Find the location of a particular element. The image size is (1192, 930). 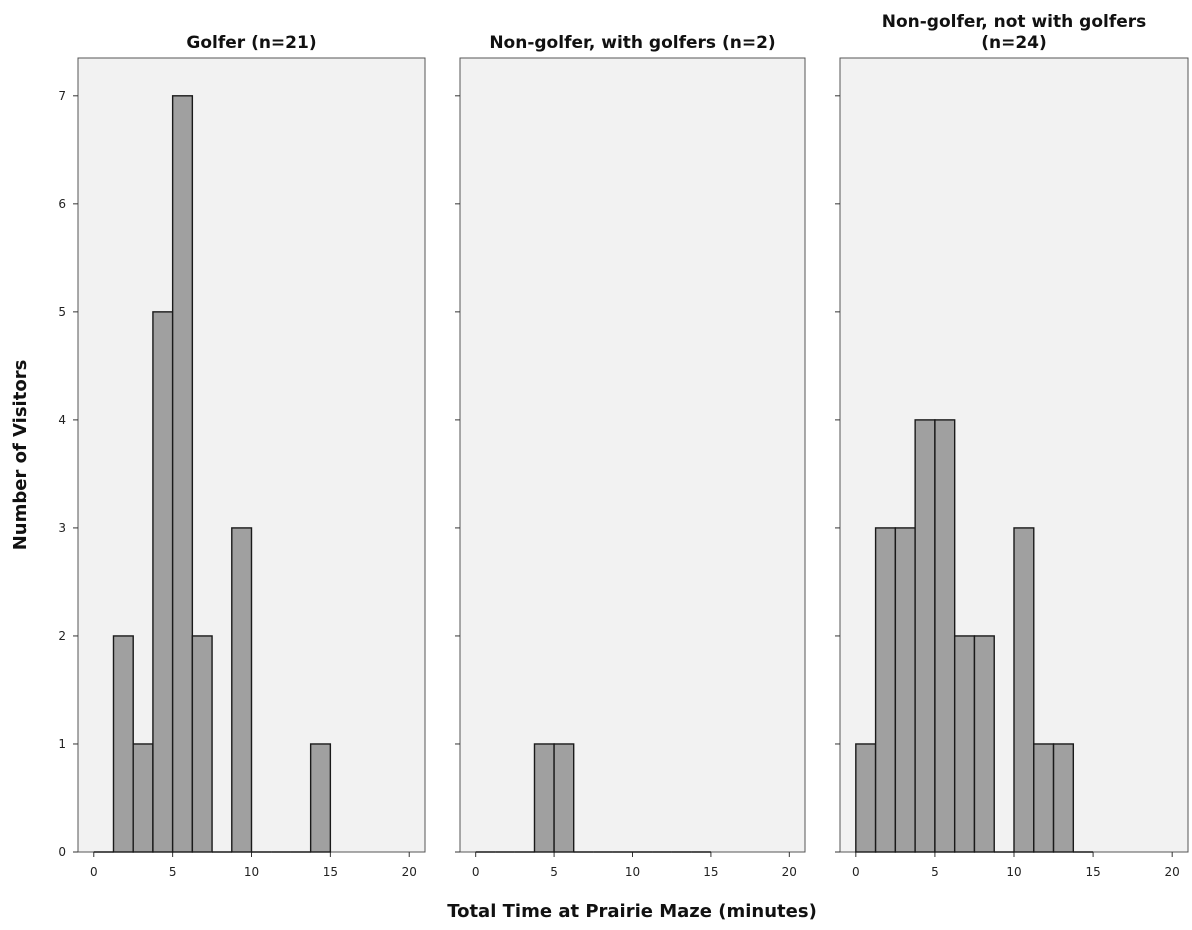

y-tick-label: 0 is located at coordinates (62, 852).